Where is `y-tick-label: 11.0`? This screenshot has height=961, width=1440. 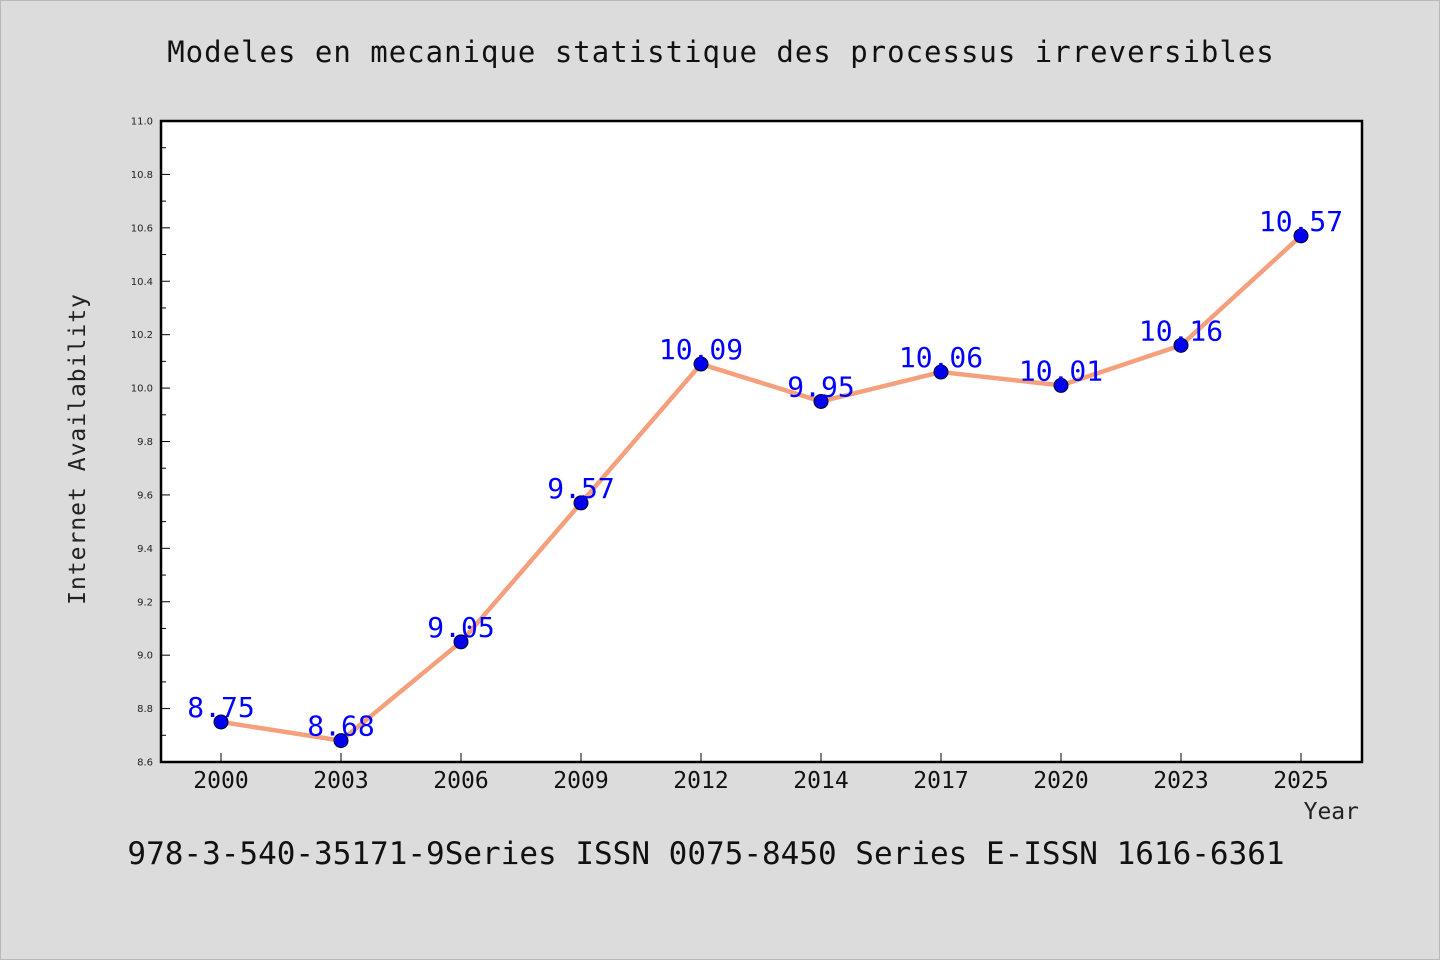
y-tick-label: 11.0 is located at coordinates (142, 122).